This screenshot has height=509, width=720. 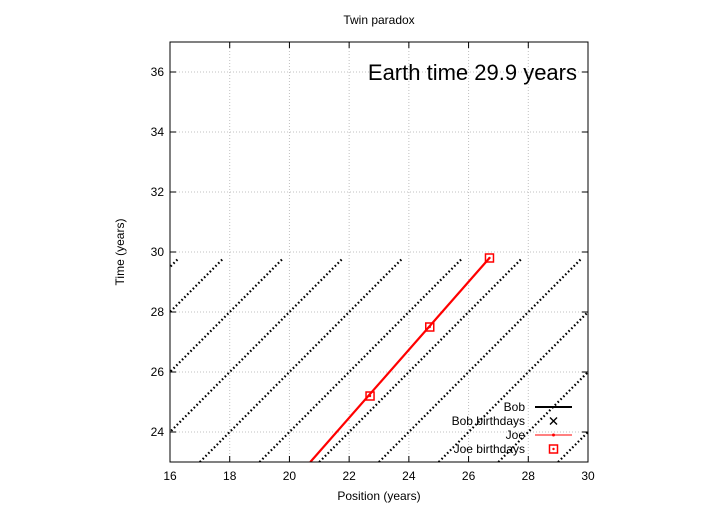 I want to click on legend-label: Bob, so click(x=515, y=407).